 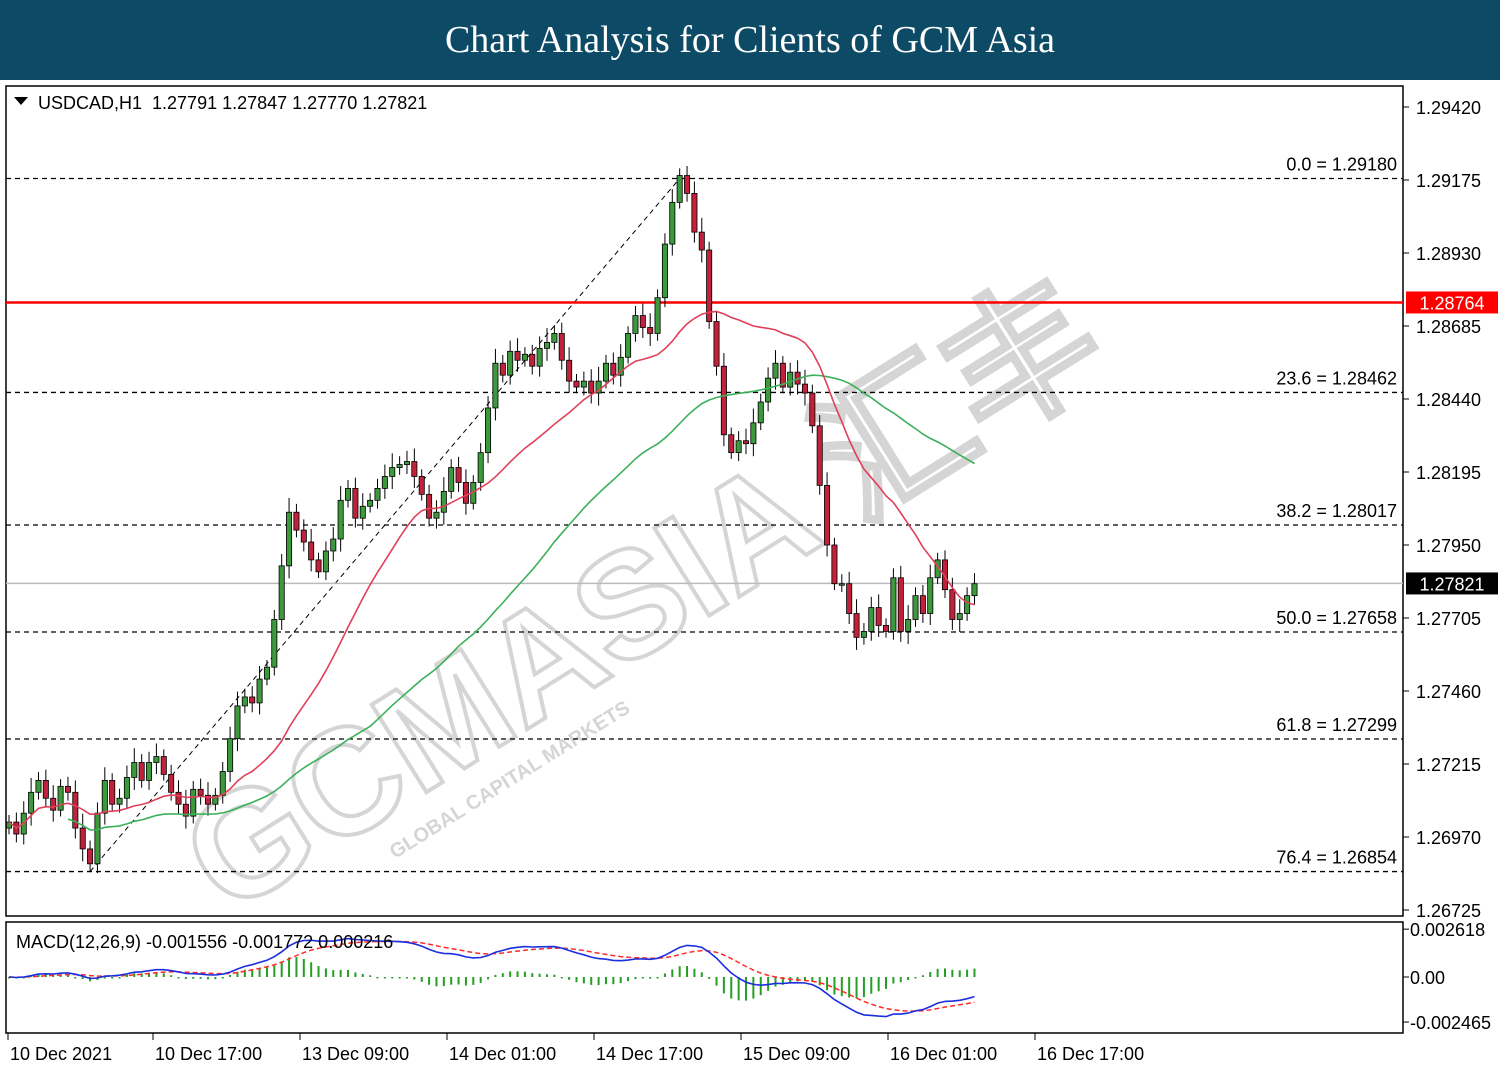 I want to click on macd-y-tick-label: -0.002465, so click(x=1450, y=1023).